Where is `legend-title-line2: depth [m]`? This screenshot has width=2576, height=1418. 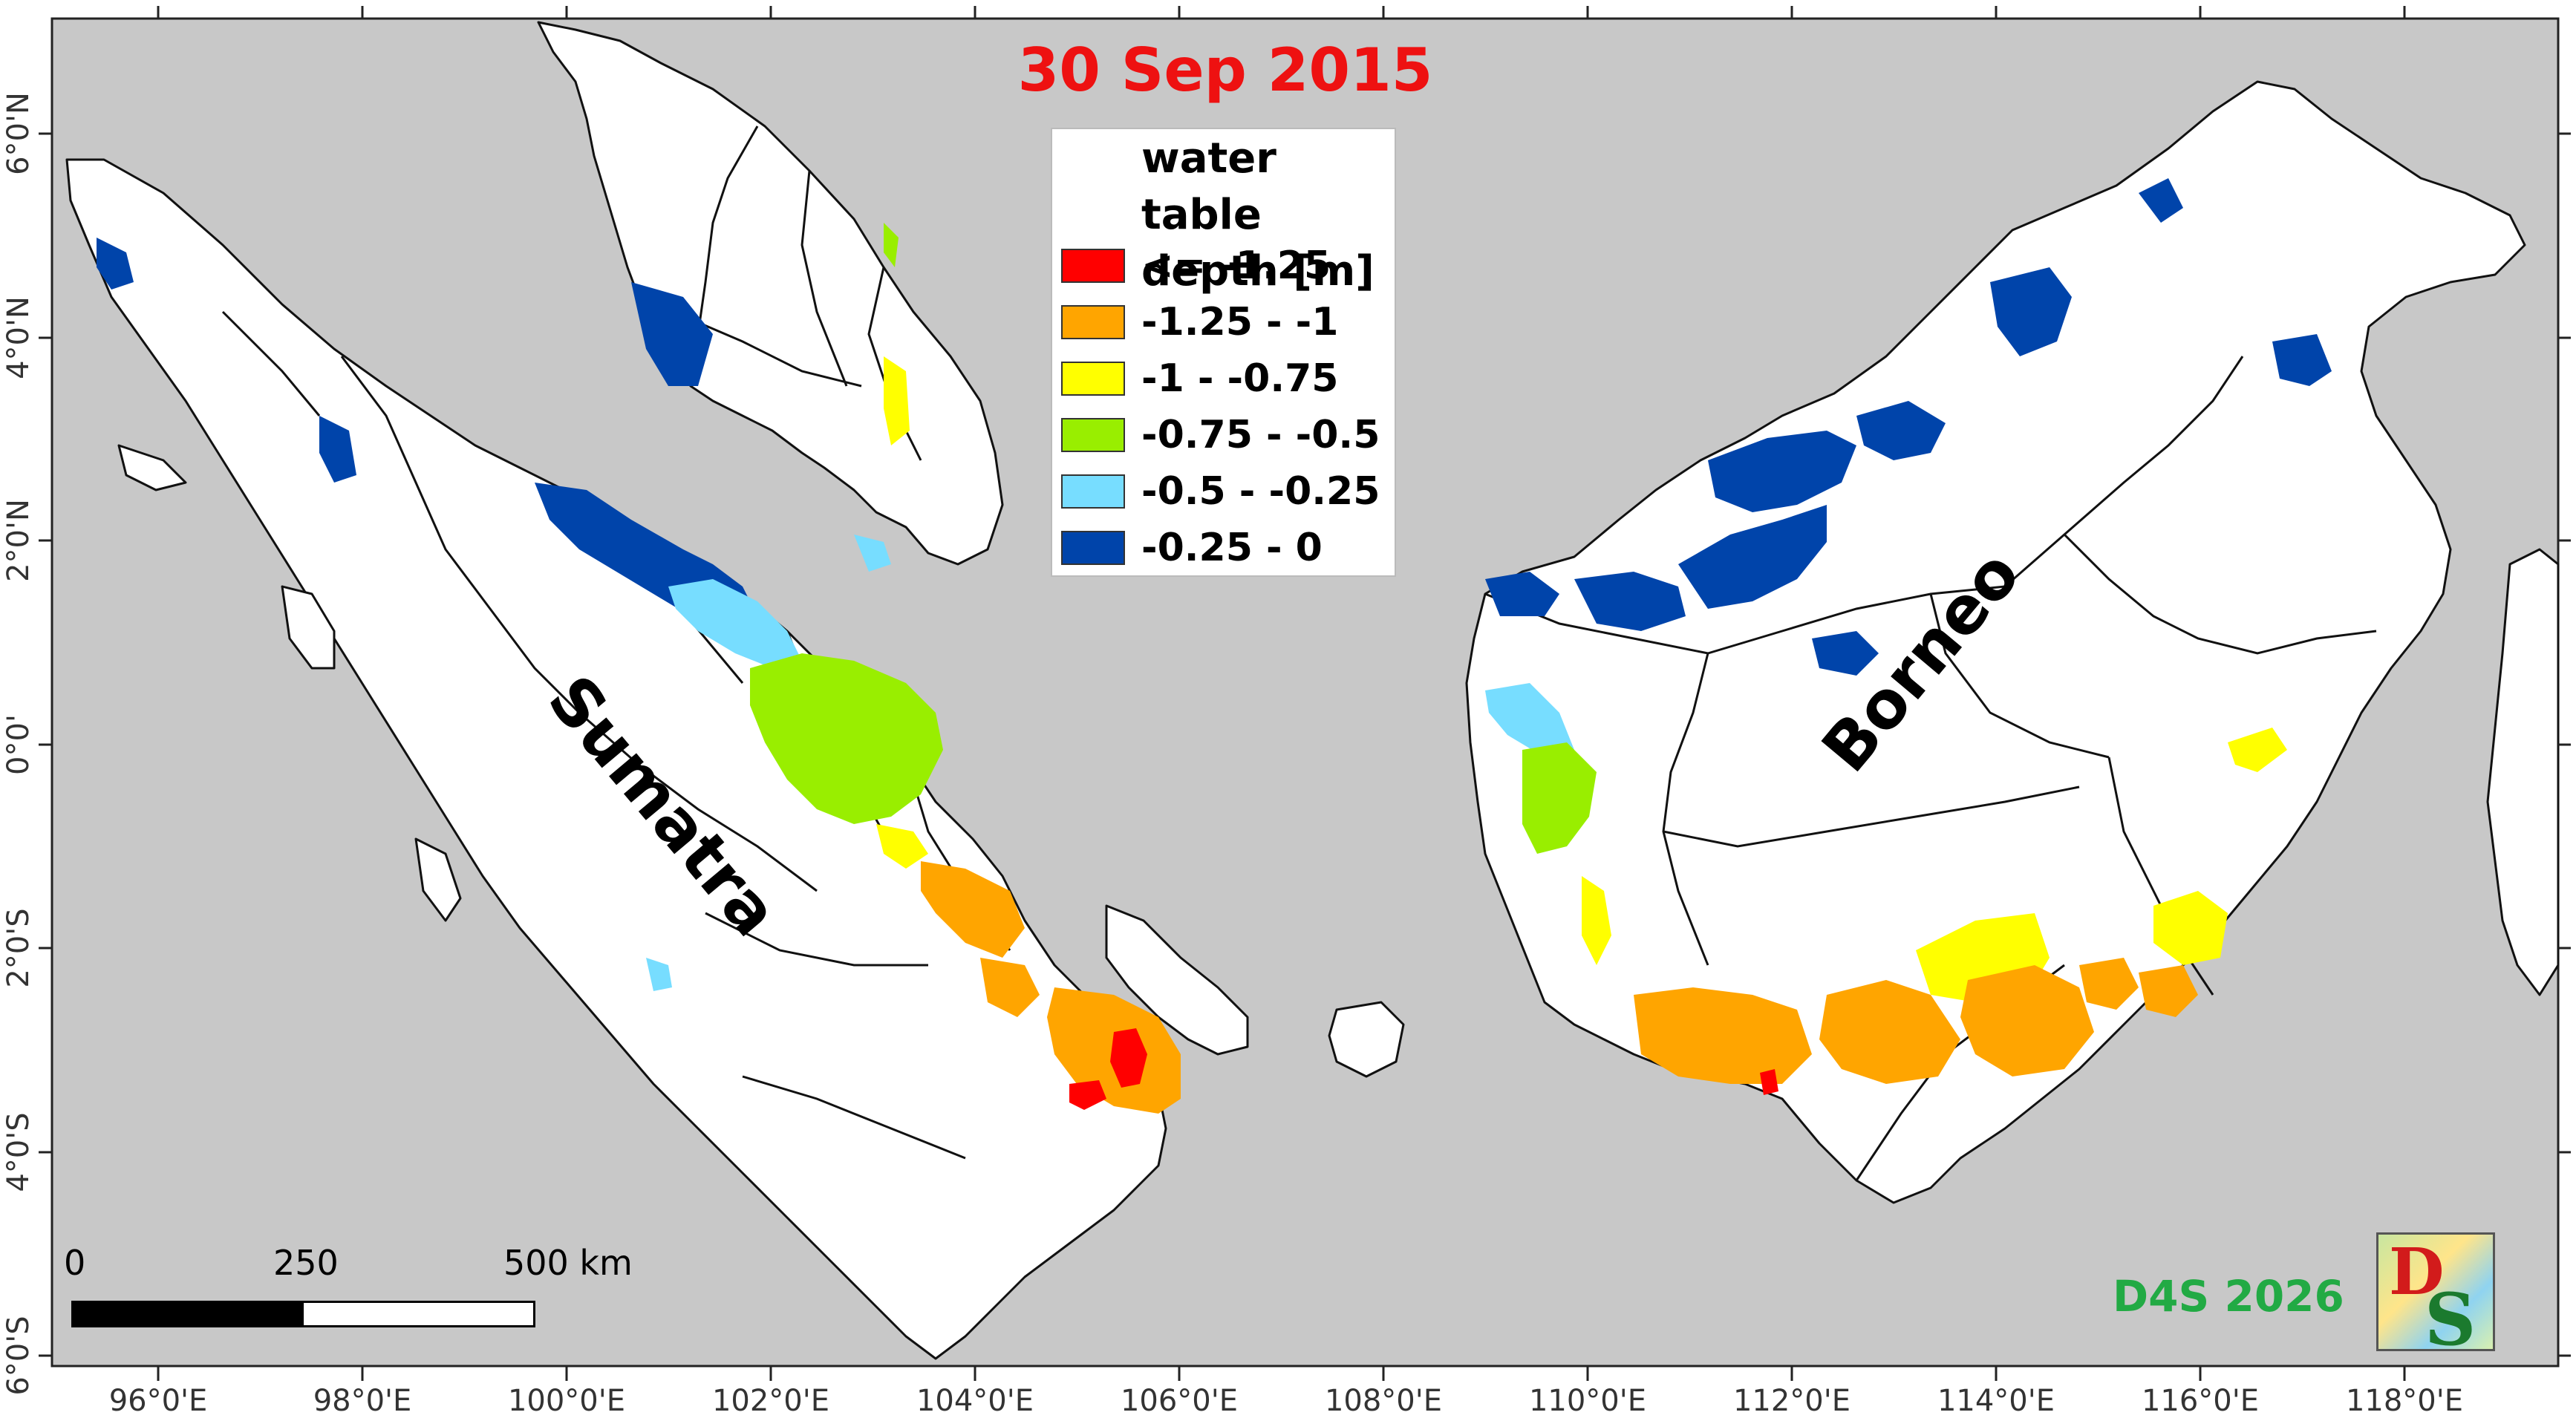 legend-title-line2: depth [m] is located at coordinates (1258, 271).